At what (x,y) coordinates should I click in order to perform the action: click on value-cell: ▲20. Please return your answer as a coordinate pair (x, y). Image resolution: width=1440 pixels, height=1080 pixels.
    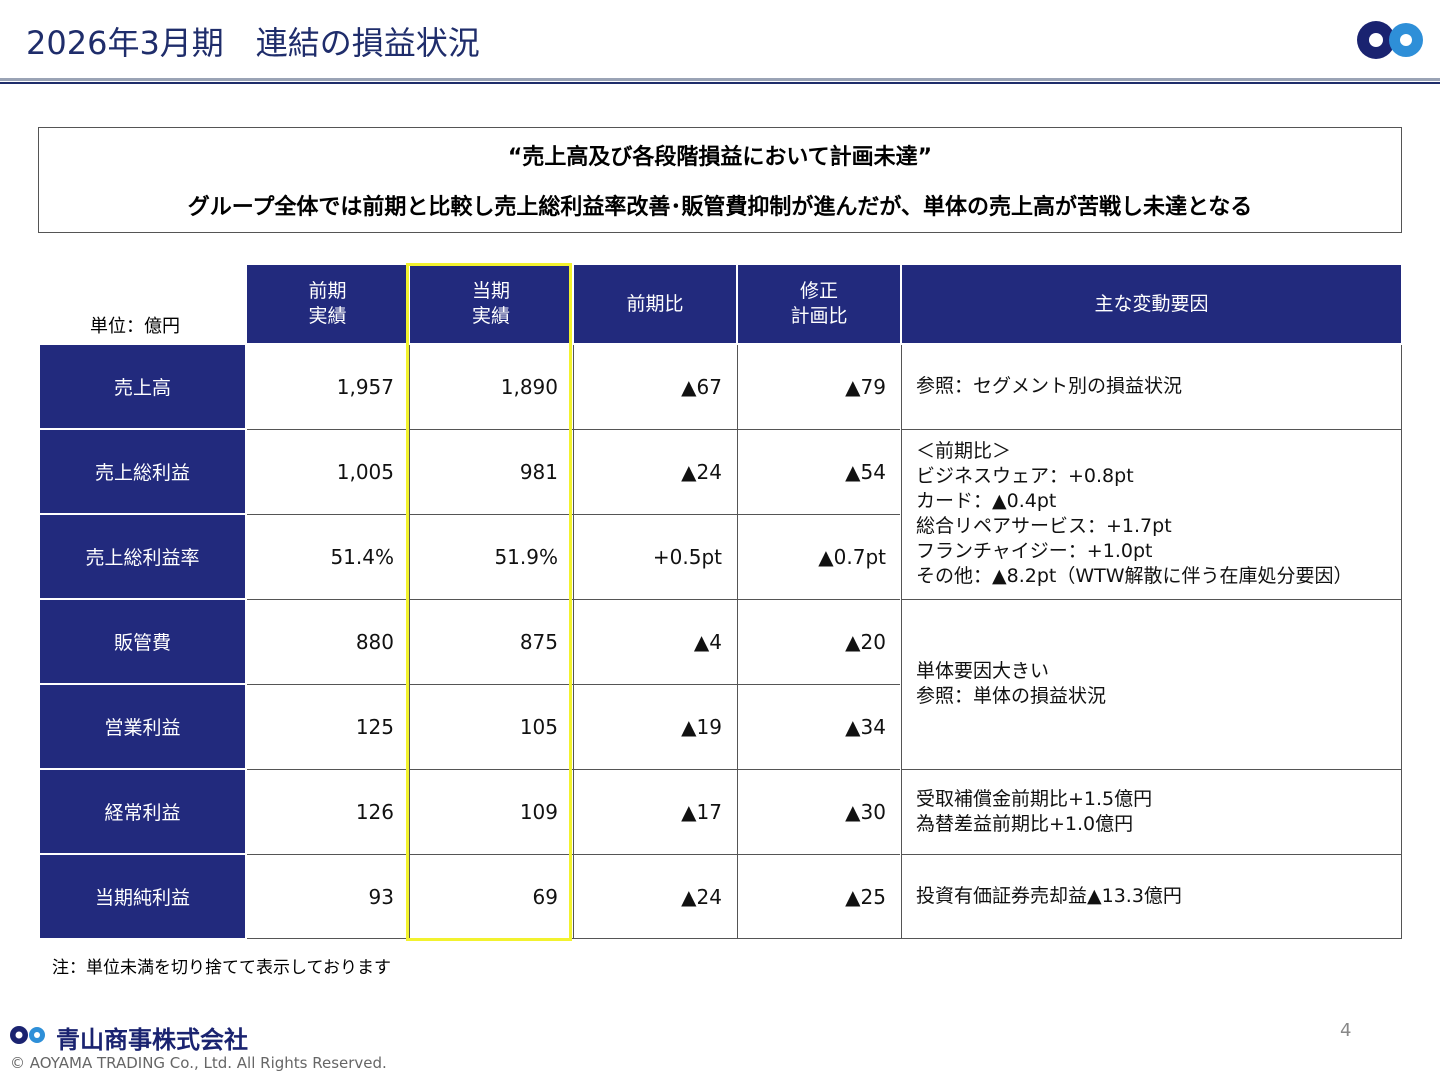
    Looking at the image, I should click on (865, 641).